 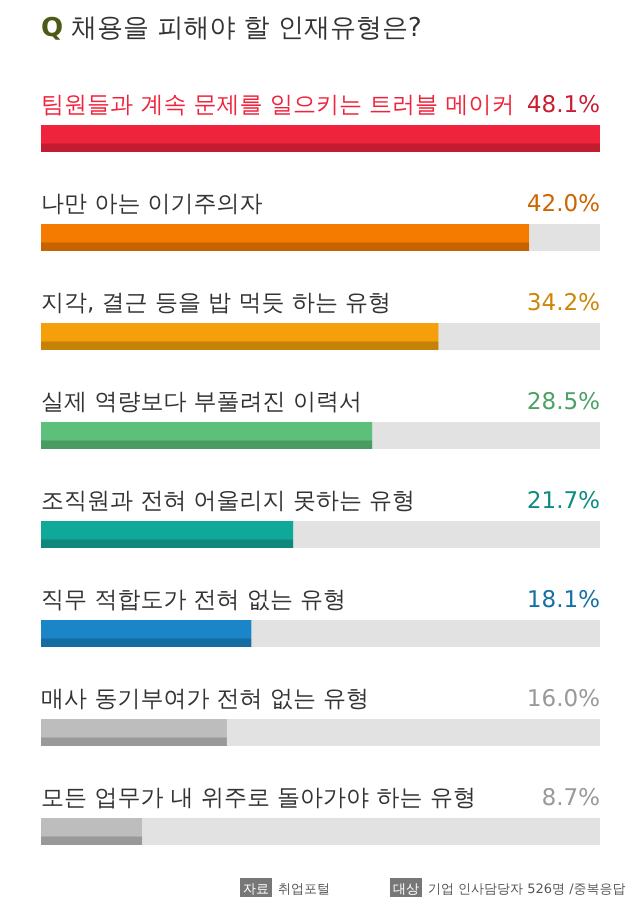 What do you see at coordinates (571, 798) in the screenshot?
I see `data-label: 8.7%` at bounding box center [571, 798].